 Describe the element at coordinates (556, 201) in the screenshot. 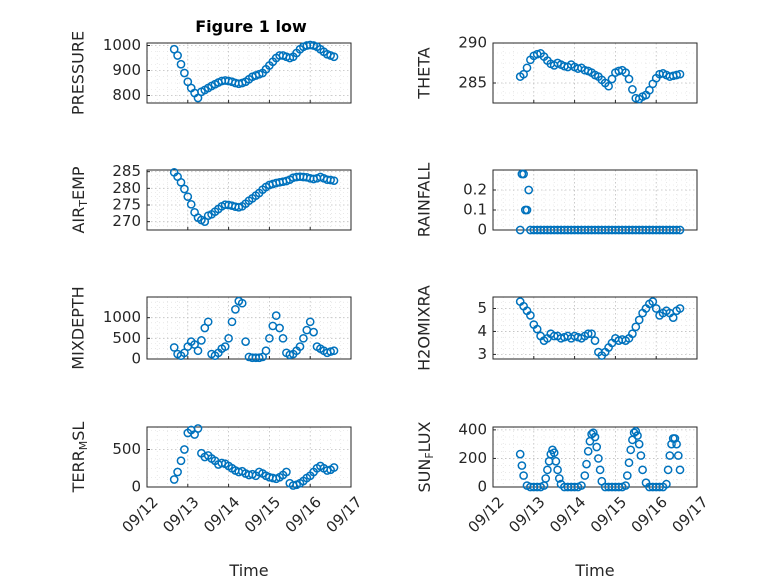

I see `panel-rainfall: 0 0.1 0.2 RAINFALL` at that location.